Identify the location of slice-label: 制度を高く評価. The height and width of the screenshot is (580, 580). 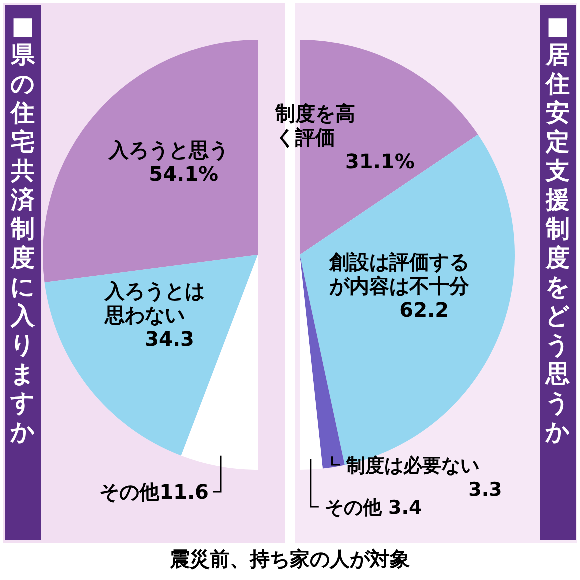
(315, 126).